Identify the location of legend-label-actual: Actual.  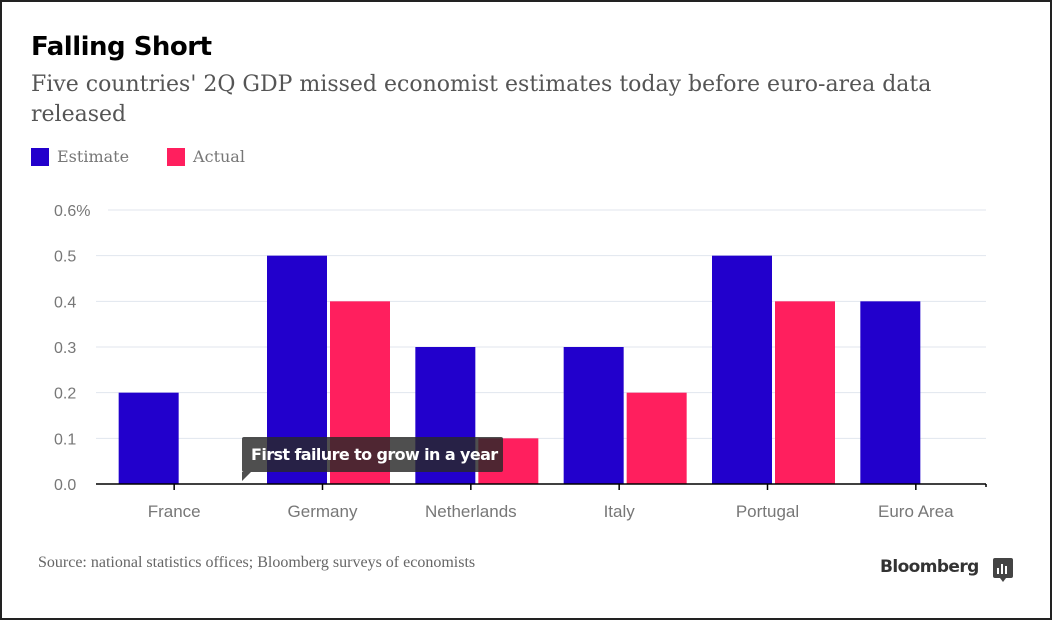
(219, 156).